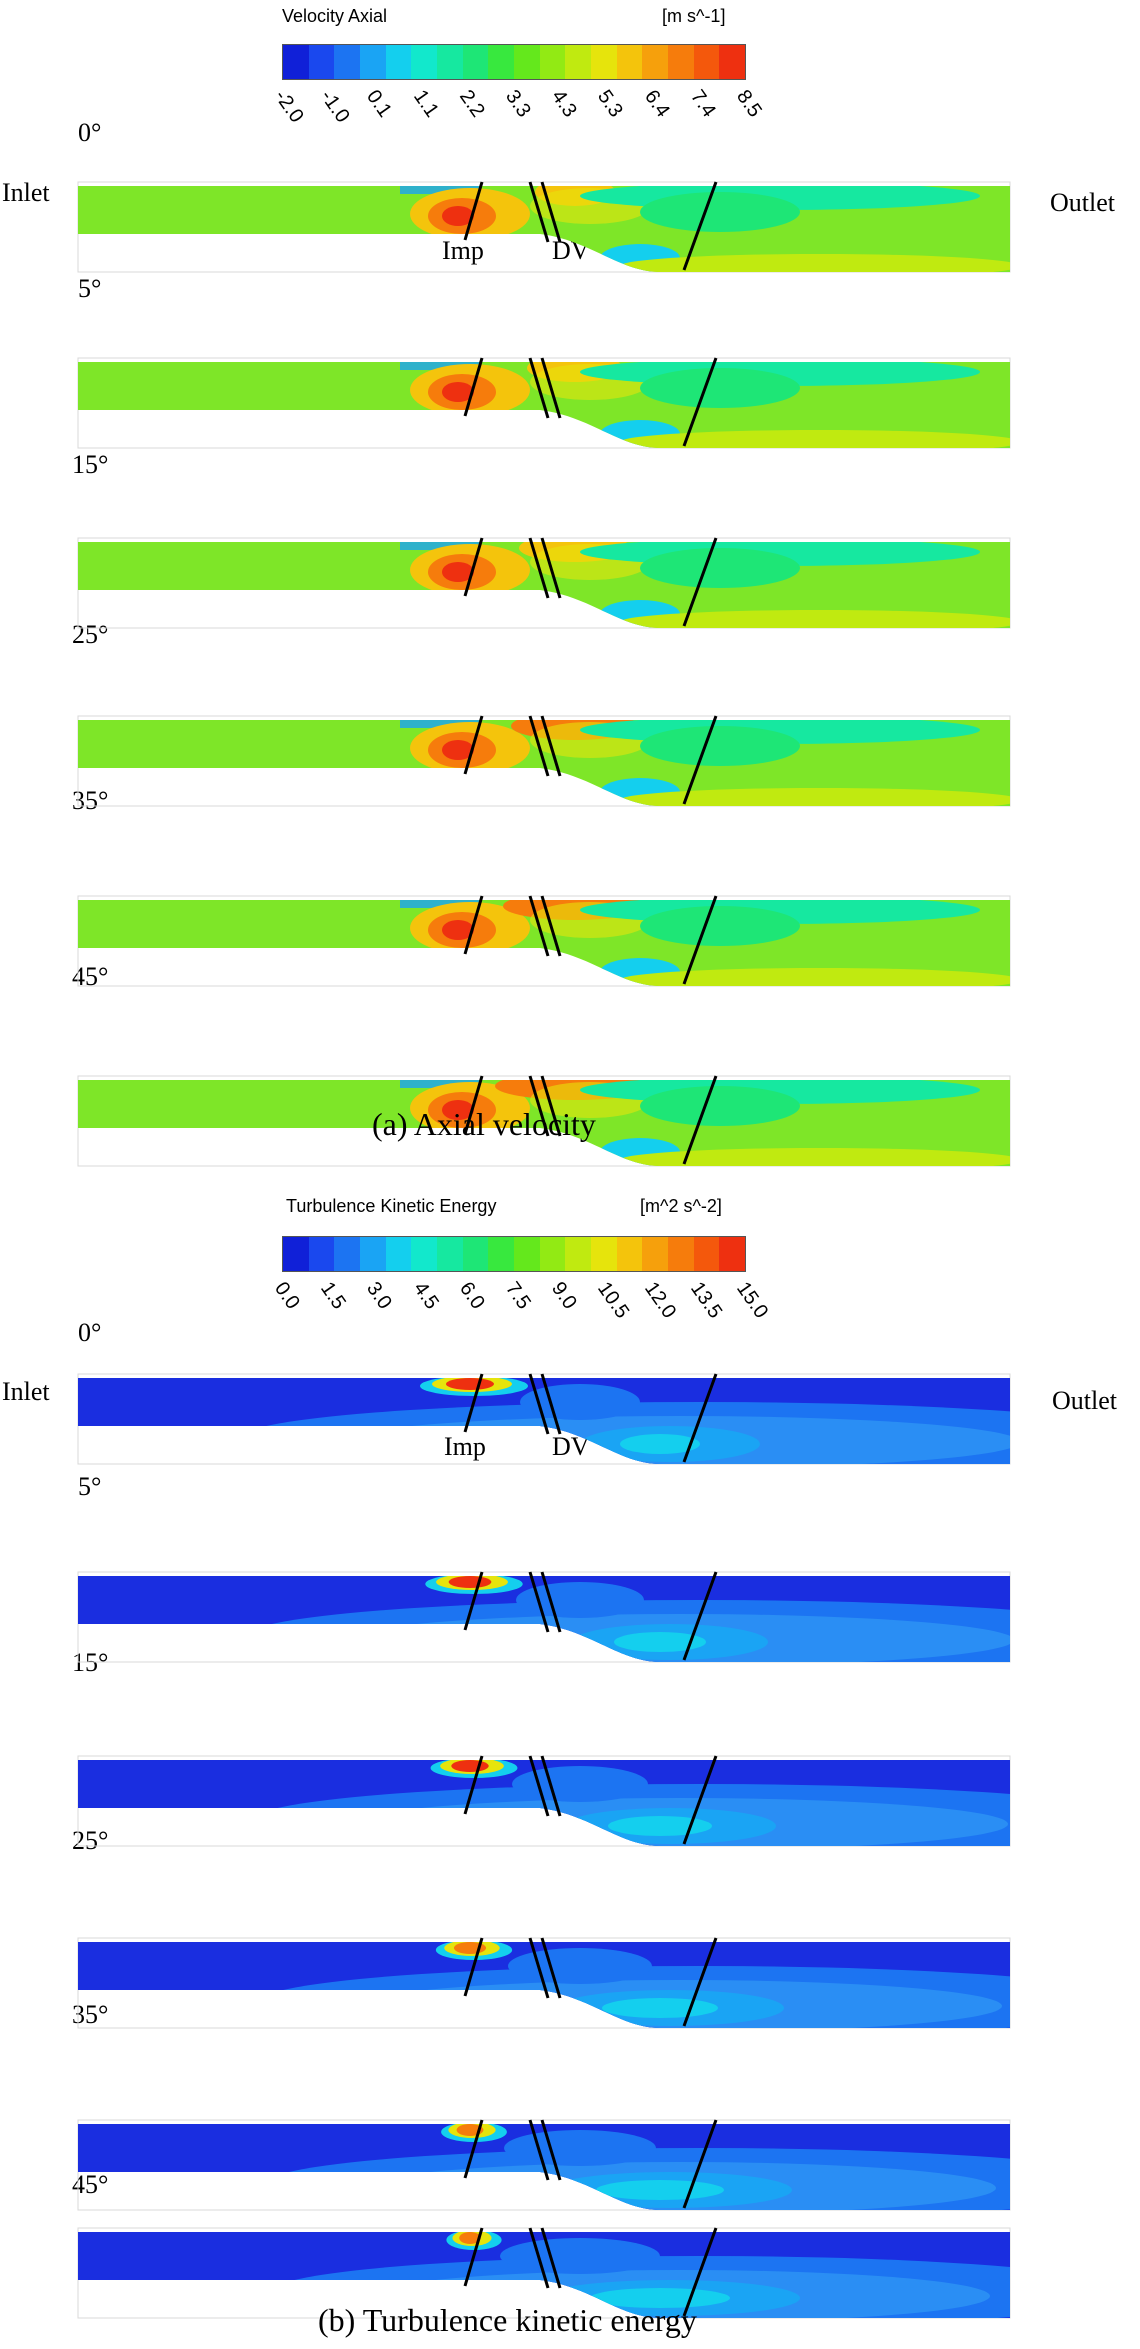 This screenshot has width=1140, height=2349. I want to click on tke-tick-label: 6.0, so click(471, 1296).